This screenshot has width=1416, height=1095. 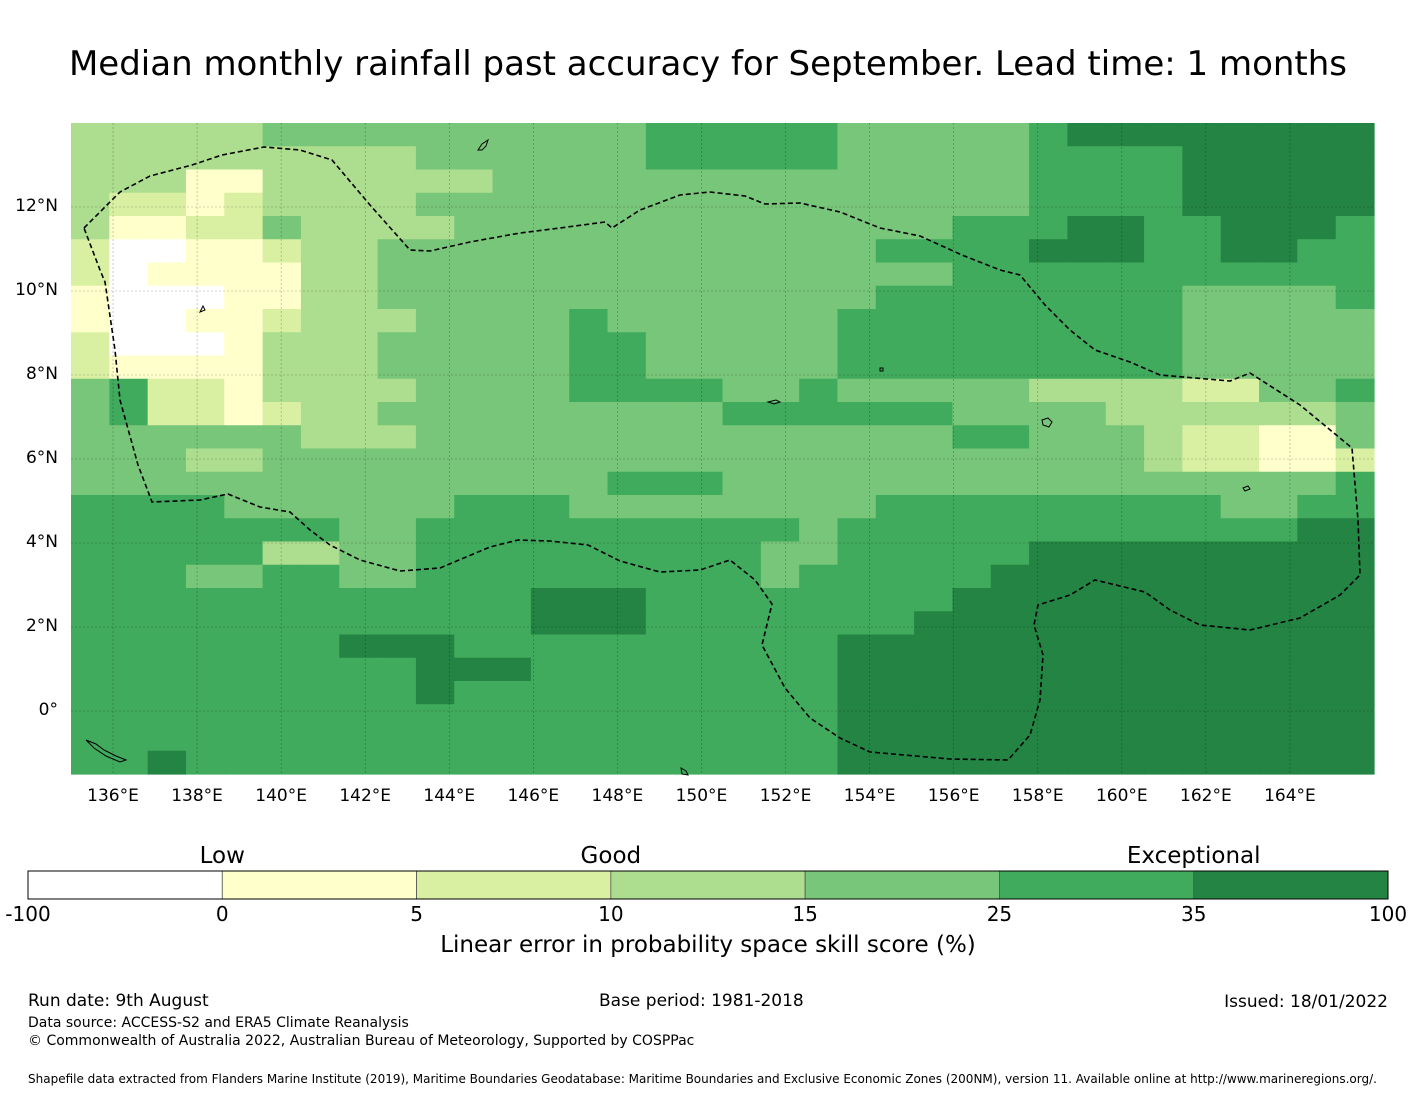 What do you see at coordinates (999, 914) in the screenshot?
I see `colorbar-tick-label: 25` at bounding box center [999, 914].